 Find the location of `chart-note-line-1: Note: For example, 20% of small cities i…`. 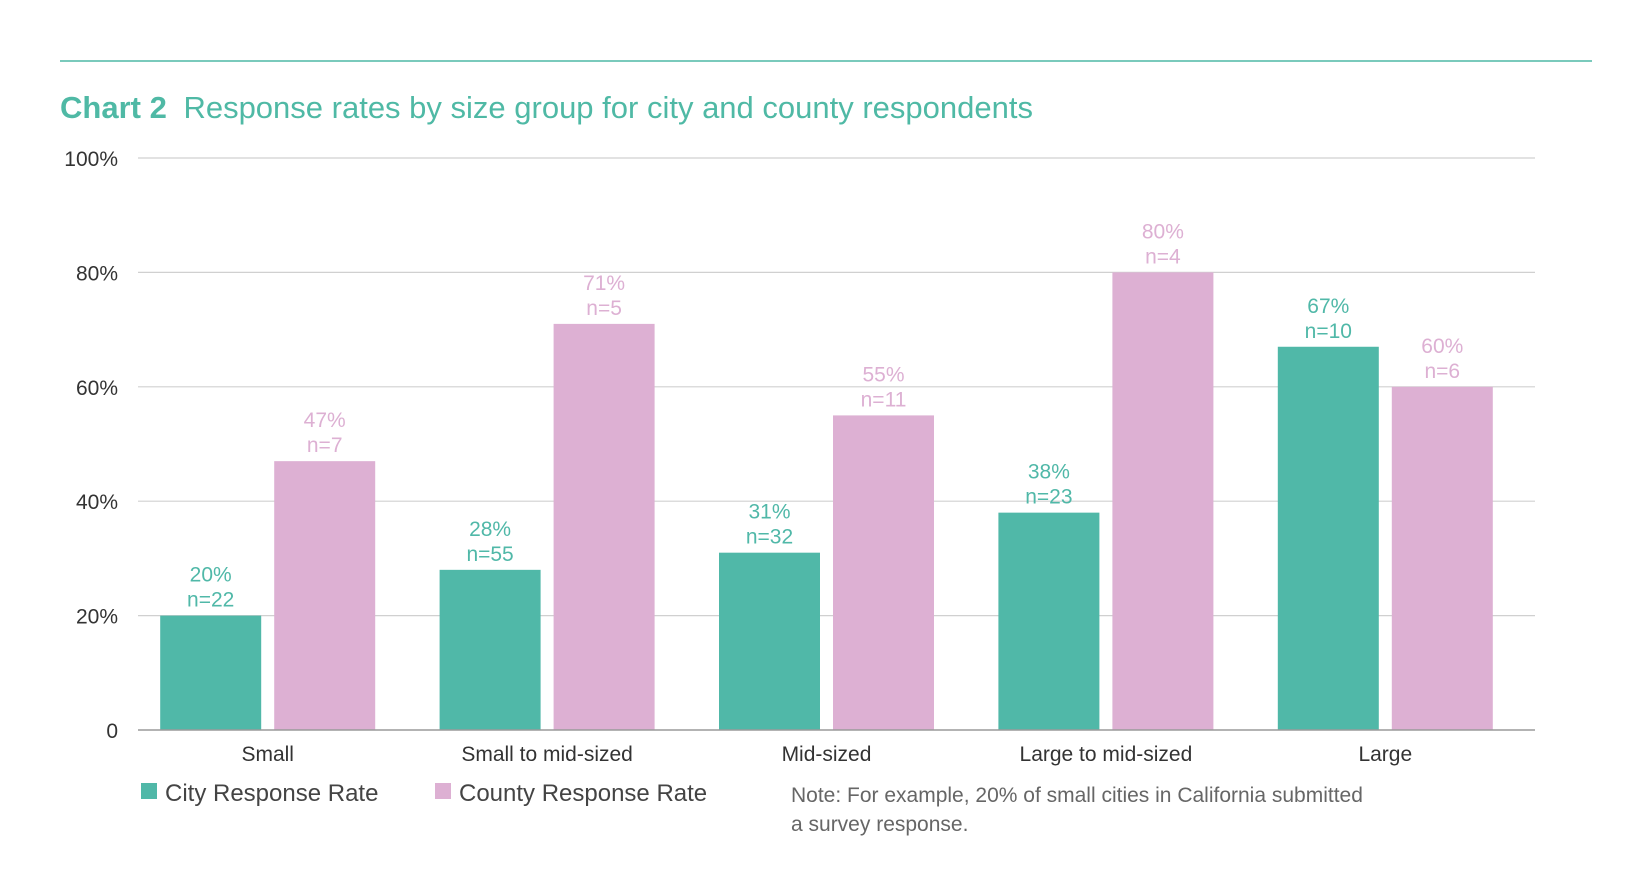

chart-note-line-1: Note: For example, 20% of small cities i… is located at coordinates (1077, 795).